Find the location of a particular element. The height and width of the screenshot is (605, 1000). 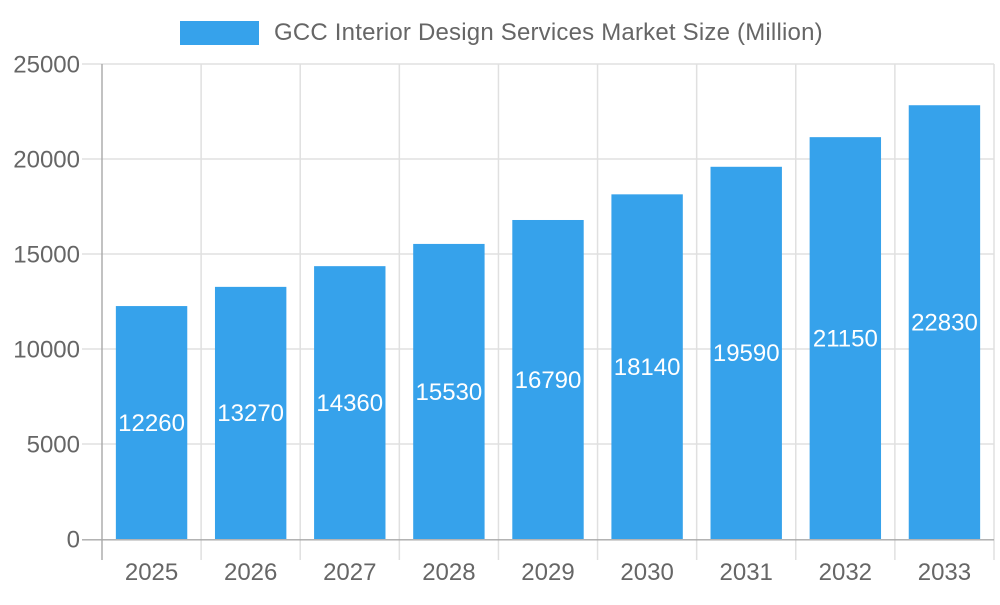

svg-text: 13270 is located at coordinates (250, 413).